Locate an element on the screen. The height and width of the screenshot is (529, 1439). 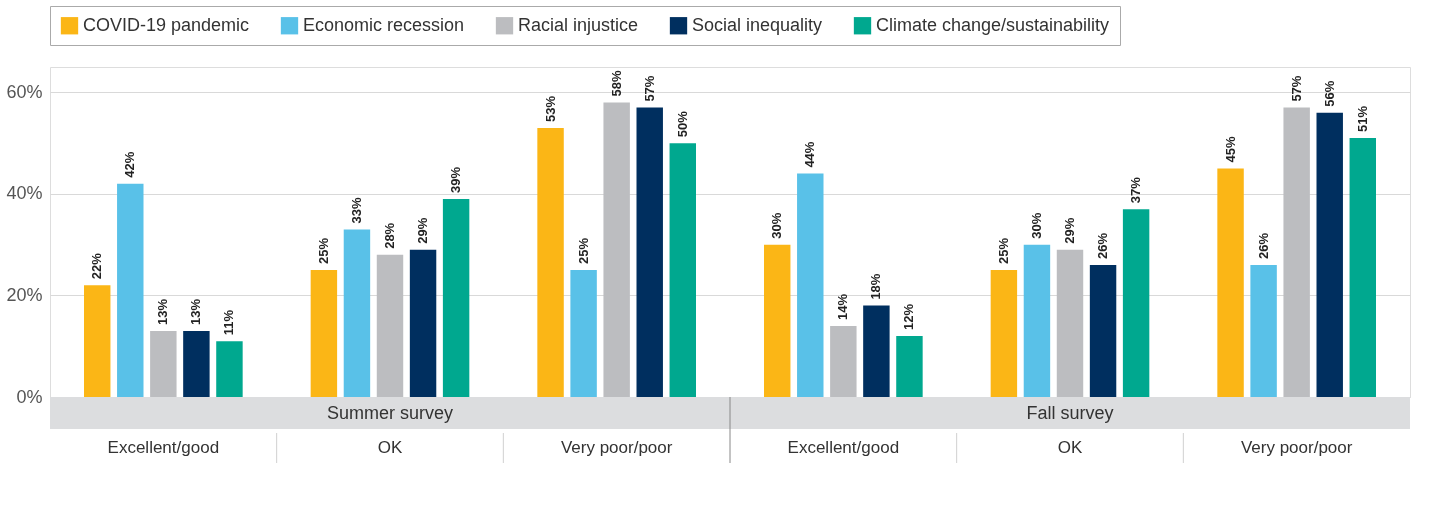
y-tick-label: 40% is located at coordinates (24, 193).